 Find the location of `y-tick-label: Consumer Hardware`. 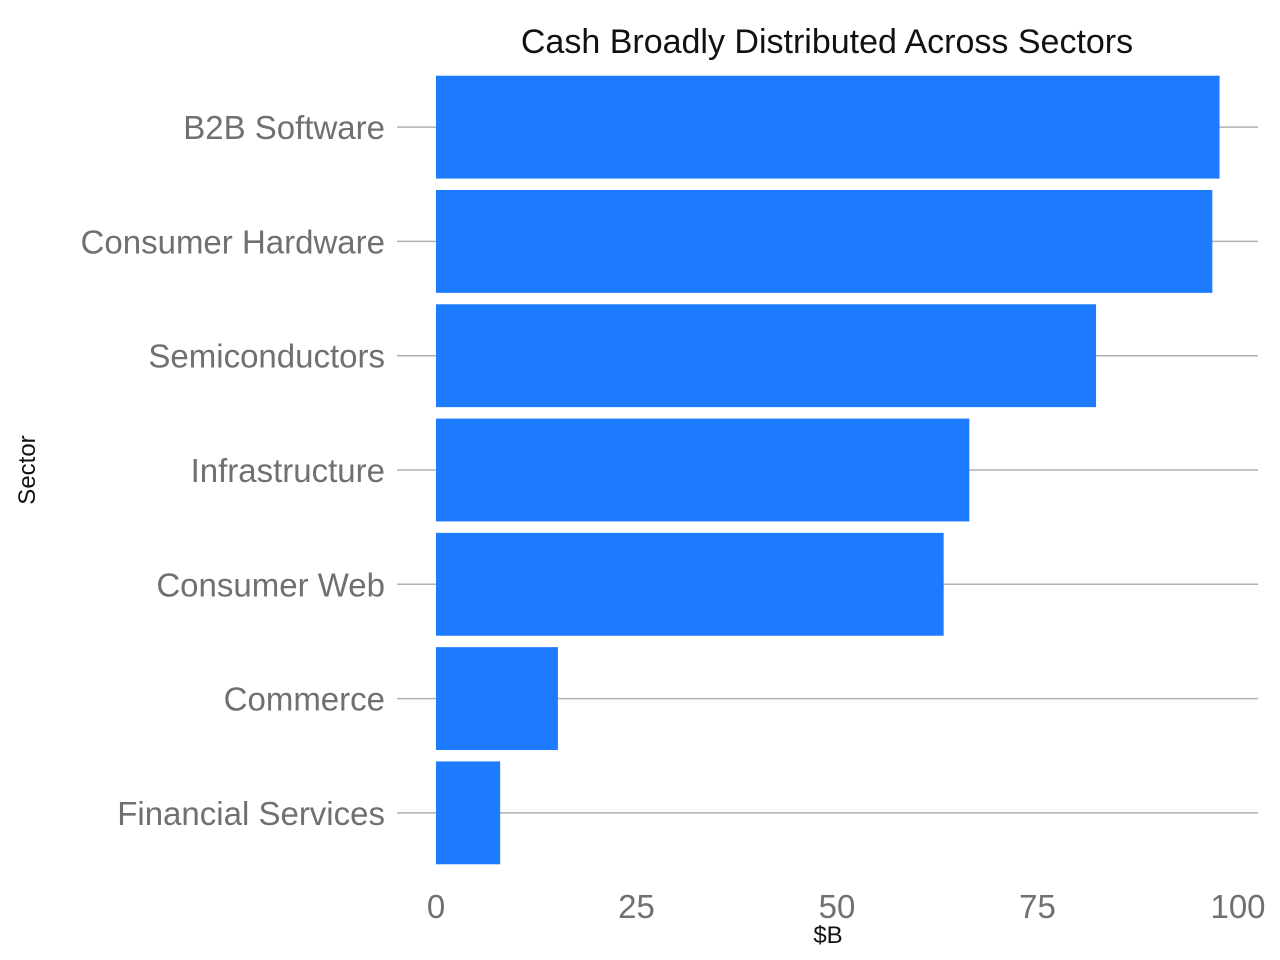

y-tick-label: Consumer Hardware is located at coordinates (233, 241).